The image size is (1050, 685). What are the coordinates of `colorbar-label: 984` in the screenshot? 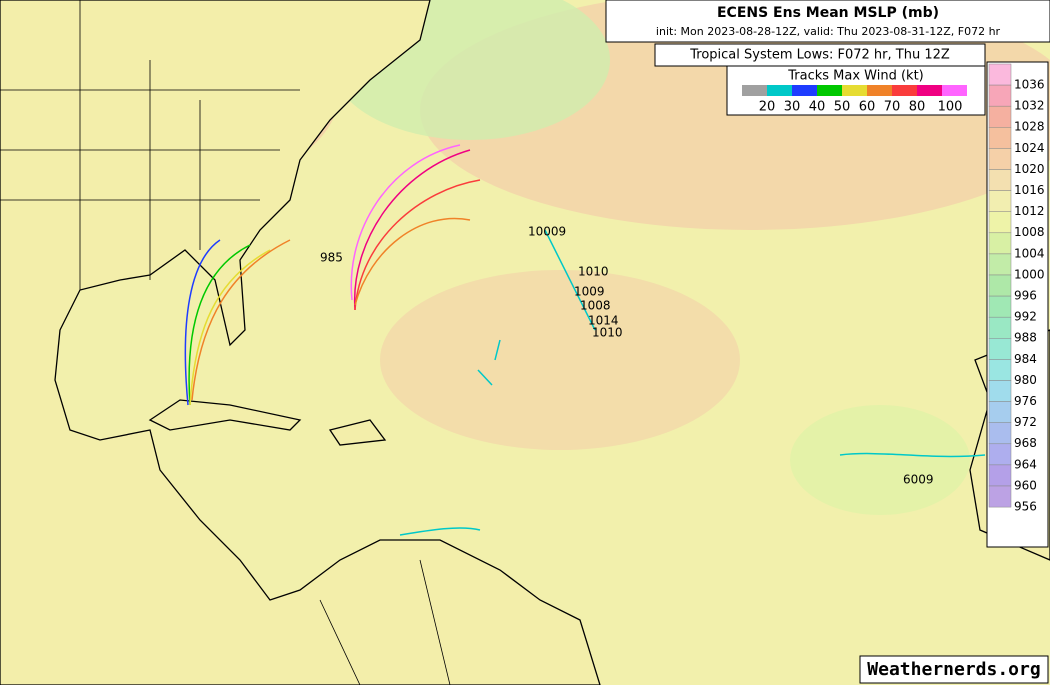 It's located at (1025, 359).